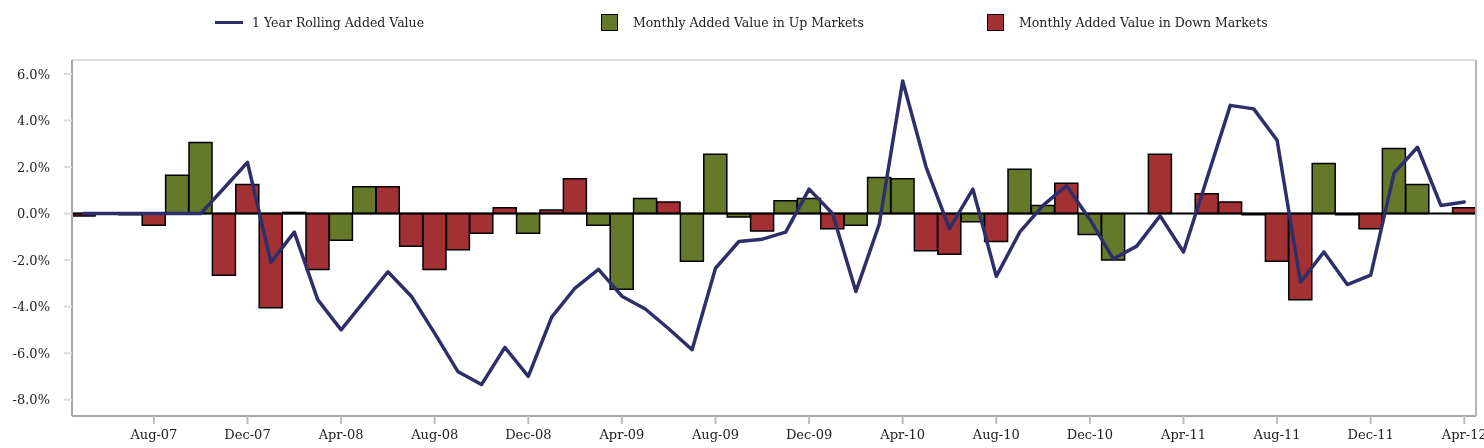  Describe the element at coordinates (995, 435) in the screenshot. I see `x-tick-label: Aug-10` at that location.